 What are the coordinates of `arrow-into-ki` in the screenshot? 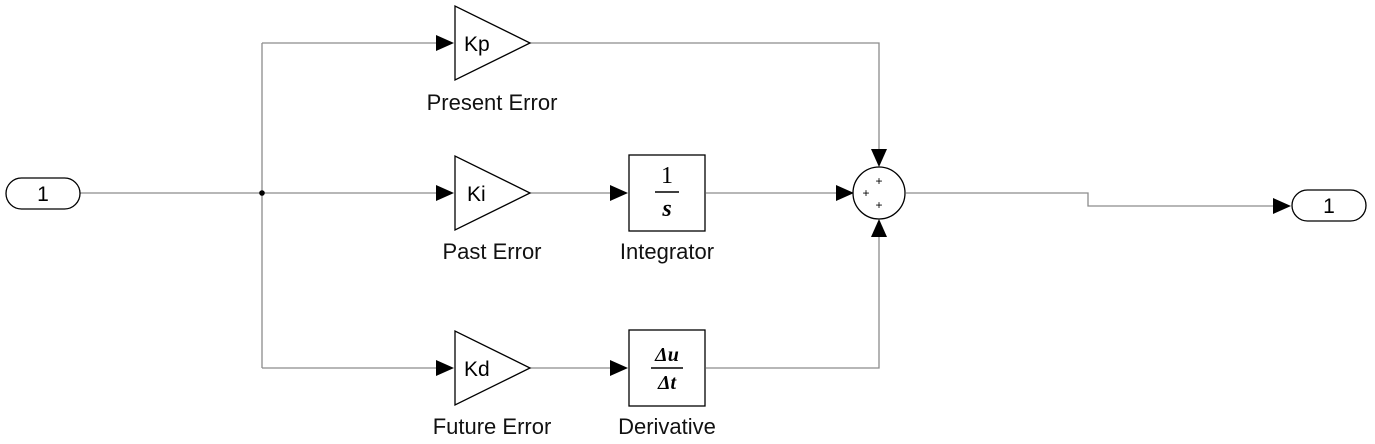 It's located at (445, 193).